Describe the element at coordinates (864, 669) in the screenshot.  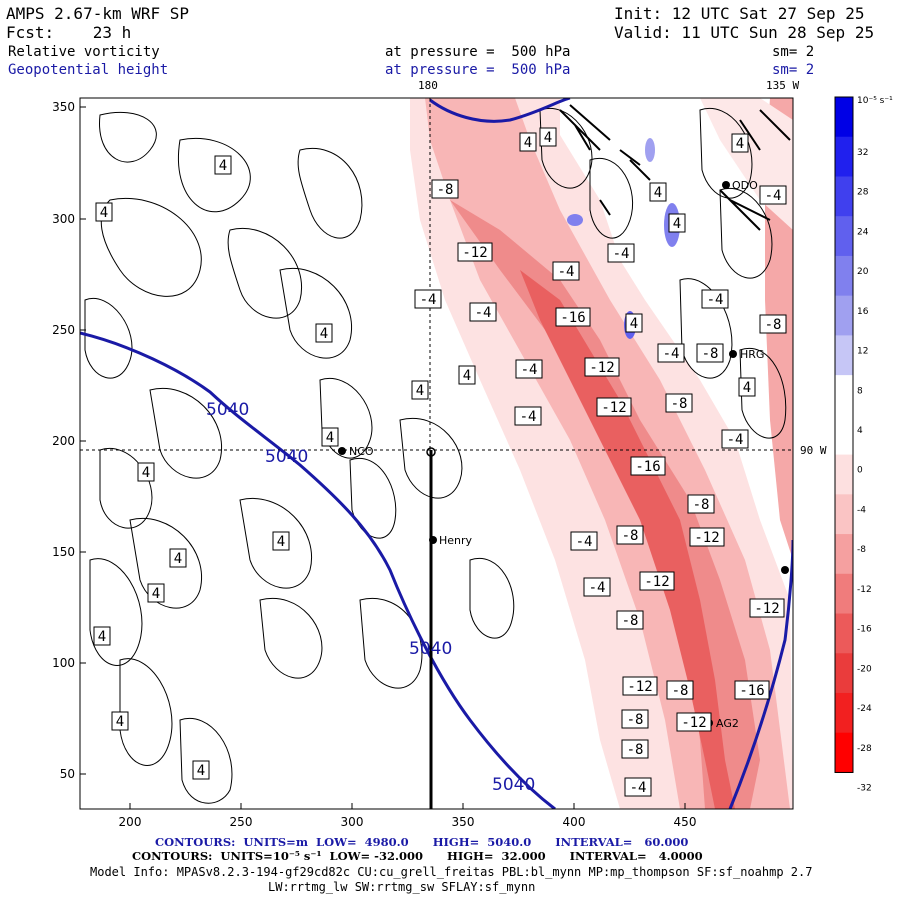
I see `colorbar-label: -20` at that location.